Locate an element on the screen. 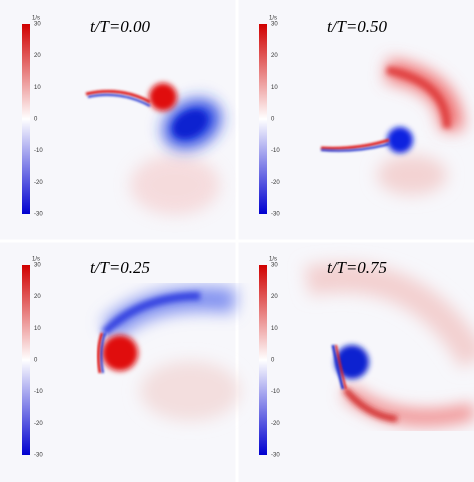  panel-title: t/T=0.50 is located at coordinates (357, 26).